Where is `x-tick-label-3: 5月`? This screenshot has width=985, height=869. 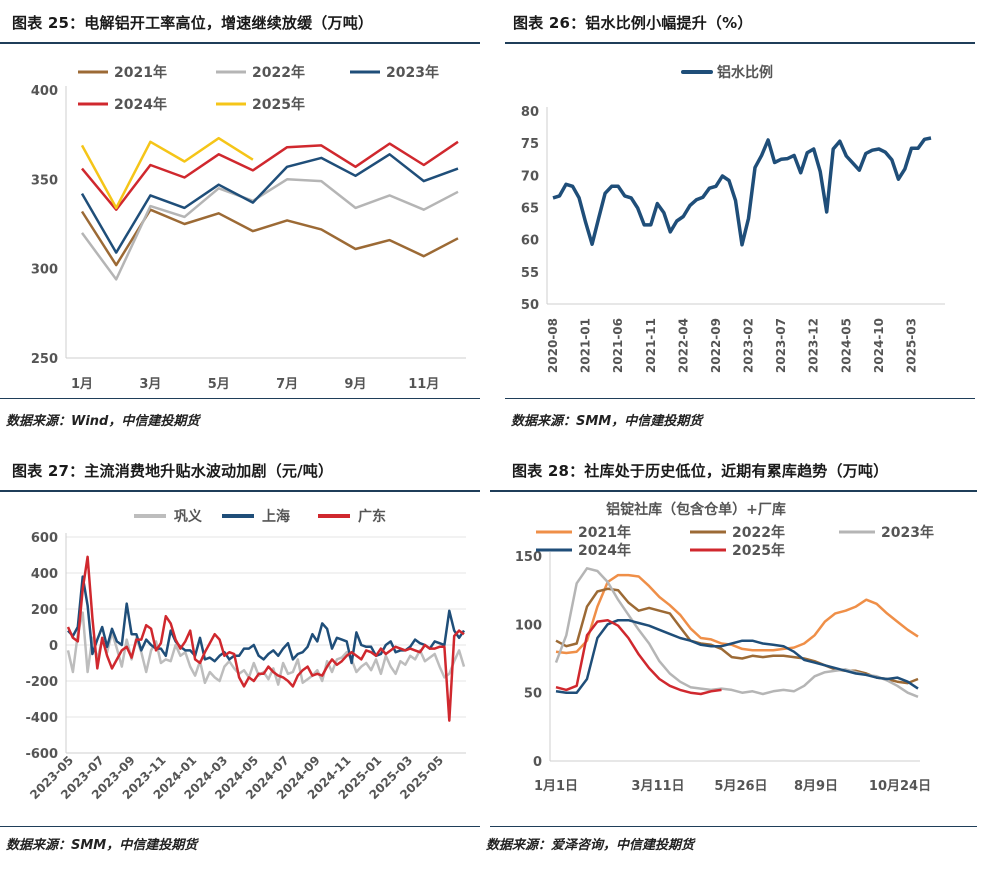 x-tick-label-3: 5月 is located at coordinates (219, 384).